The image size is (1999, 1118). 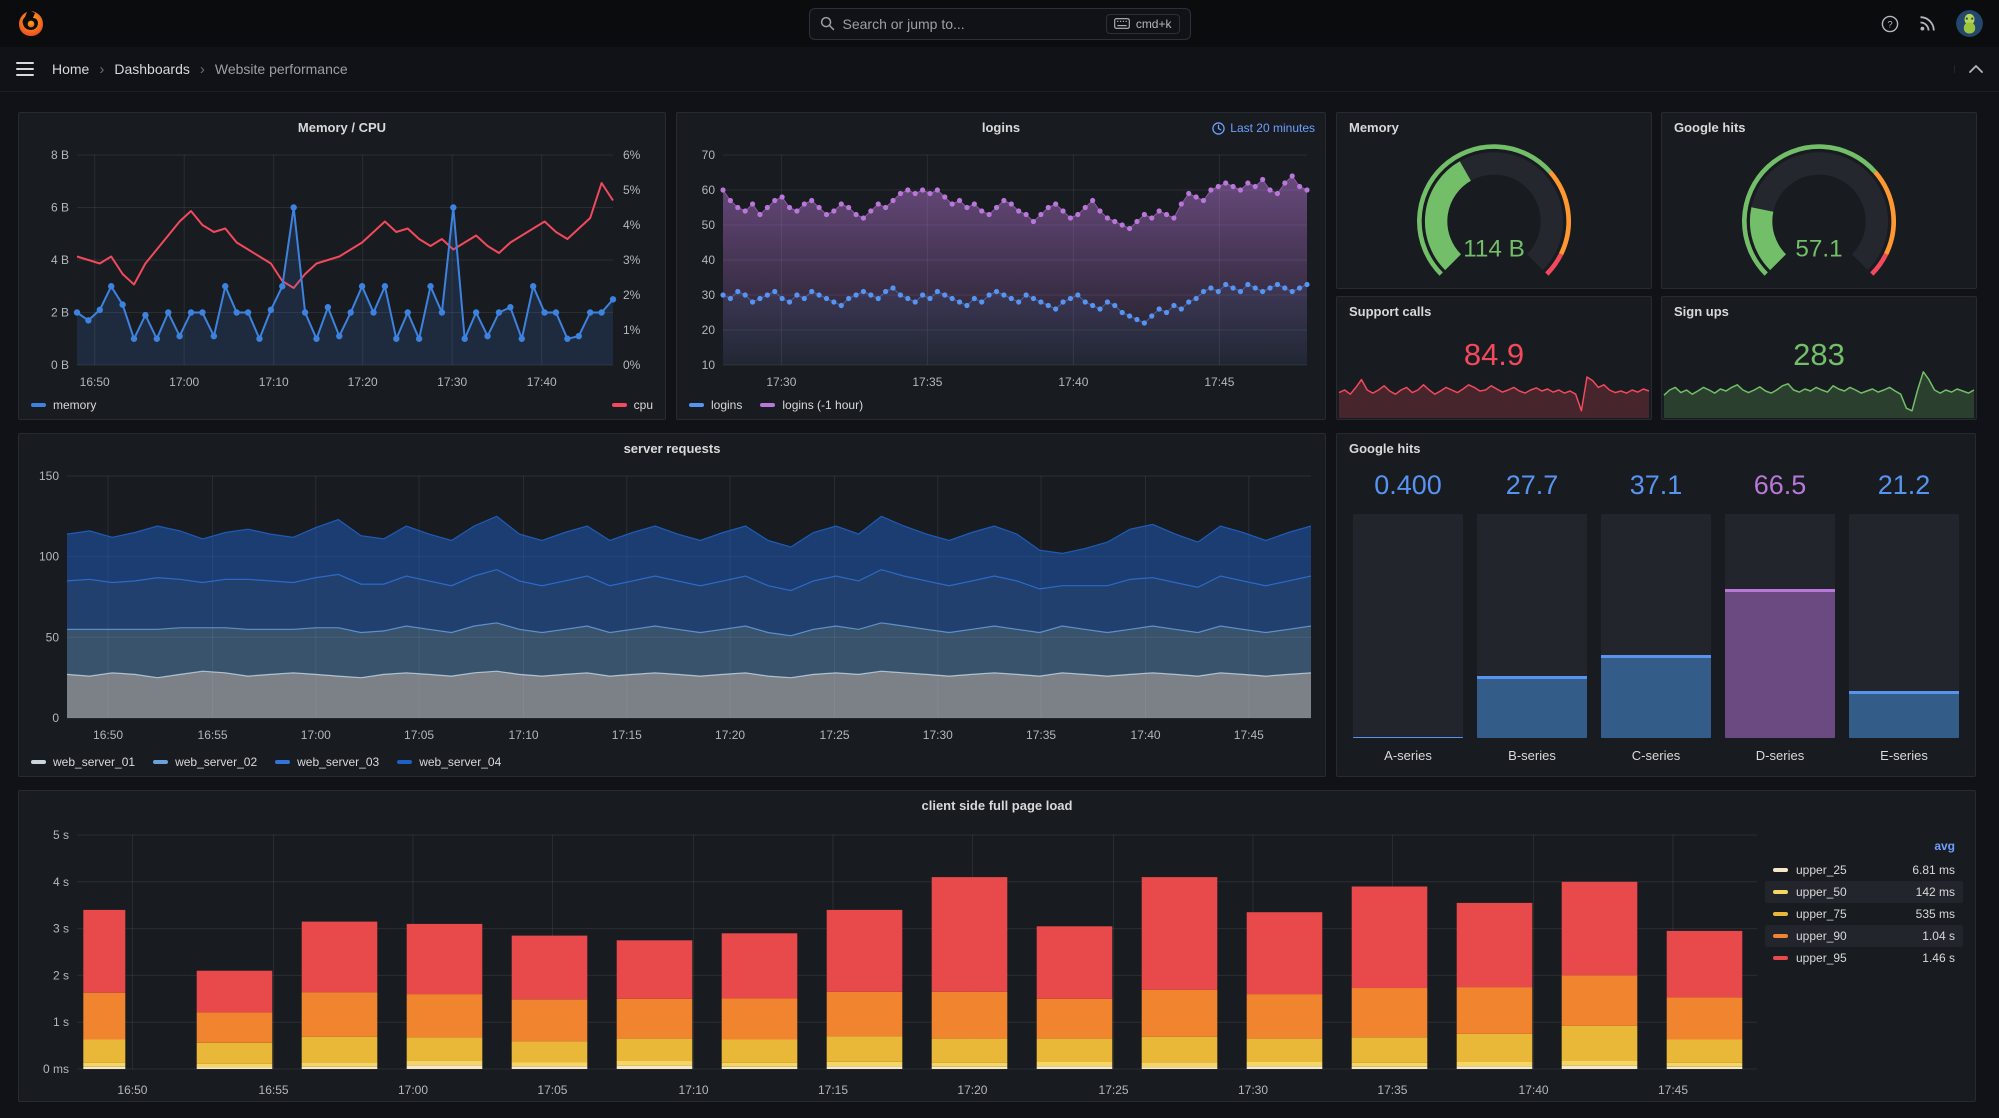 I want to click on news-rss-icon, so click(x=1927, y=23).